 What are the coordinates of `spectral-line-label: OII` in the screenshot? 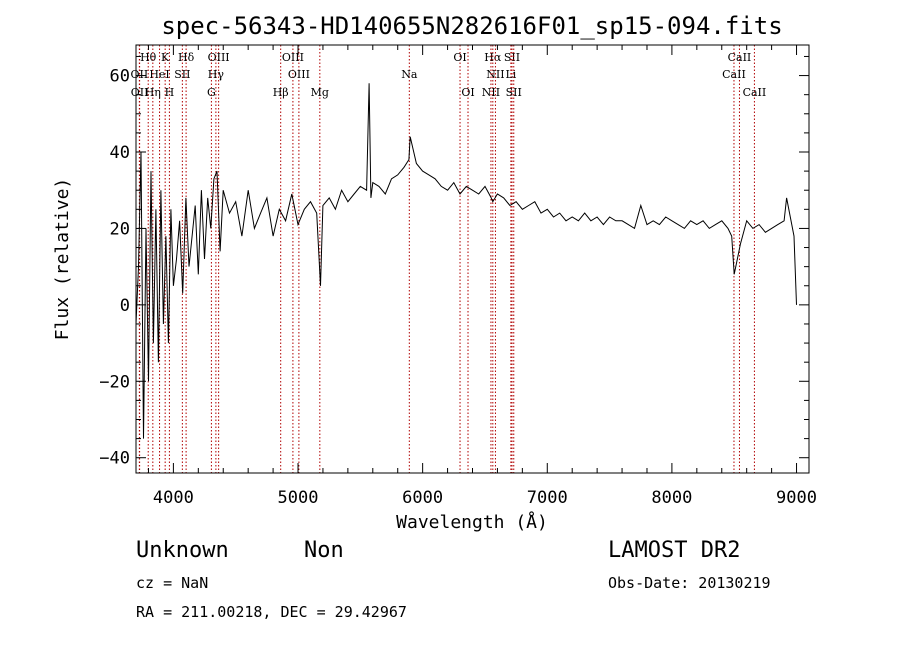 It's located at (140, 92).